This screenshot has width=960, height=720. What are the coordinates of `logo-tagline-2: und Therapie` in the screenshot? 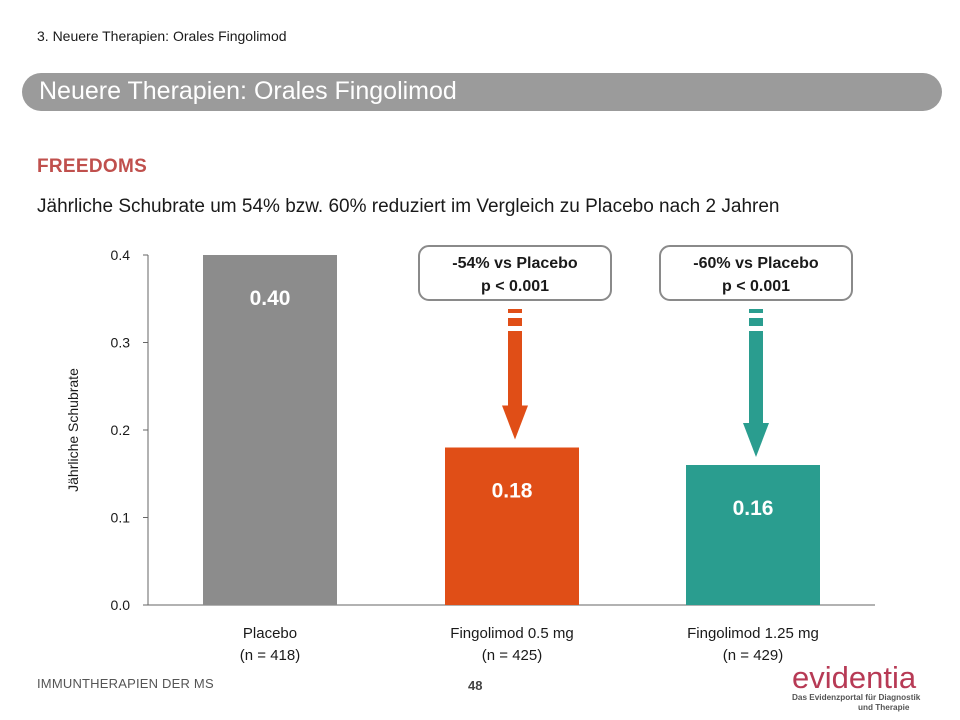 It's located at (884, 707).